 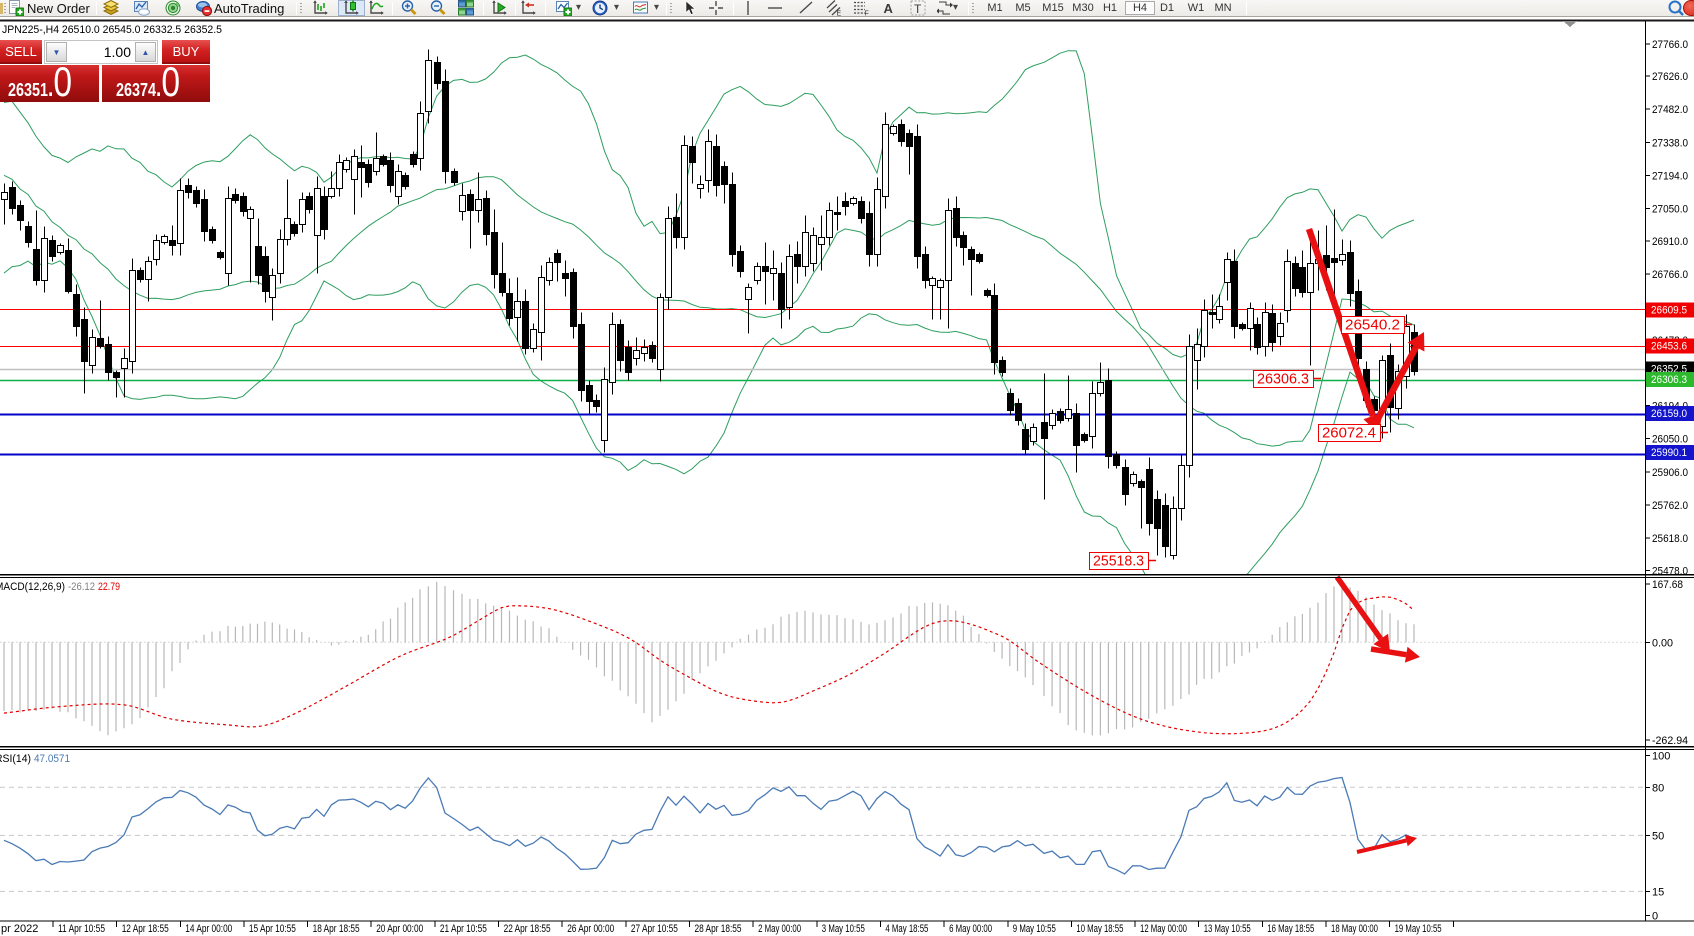 What do you see at coordinates (1670, 571) in the screenshot?
I see `svg-text: 25478.0` at bounding box center [1670, 571].